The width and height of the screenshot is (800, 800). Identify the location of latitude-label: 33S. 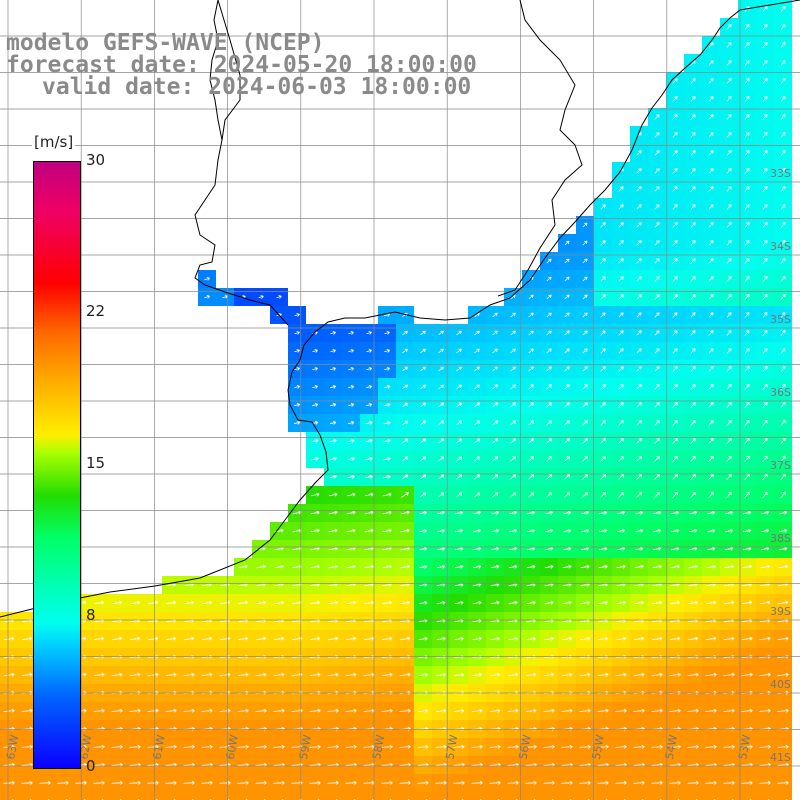
(780, 173).